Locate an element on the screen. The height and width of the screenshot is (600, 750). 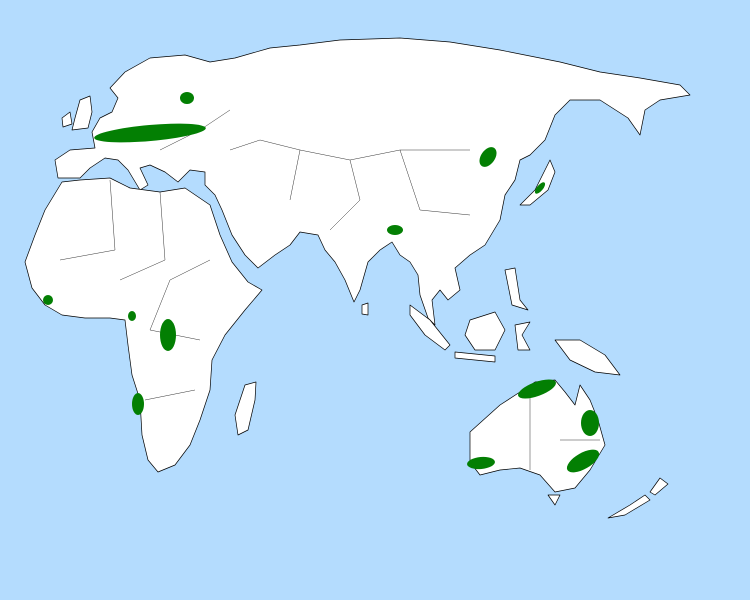
sri-lanka is located at coordinates (365, 309).